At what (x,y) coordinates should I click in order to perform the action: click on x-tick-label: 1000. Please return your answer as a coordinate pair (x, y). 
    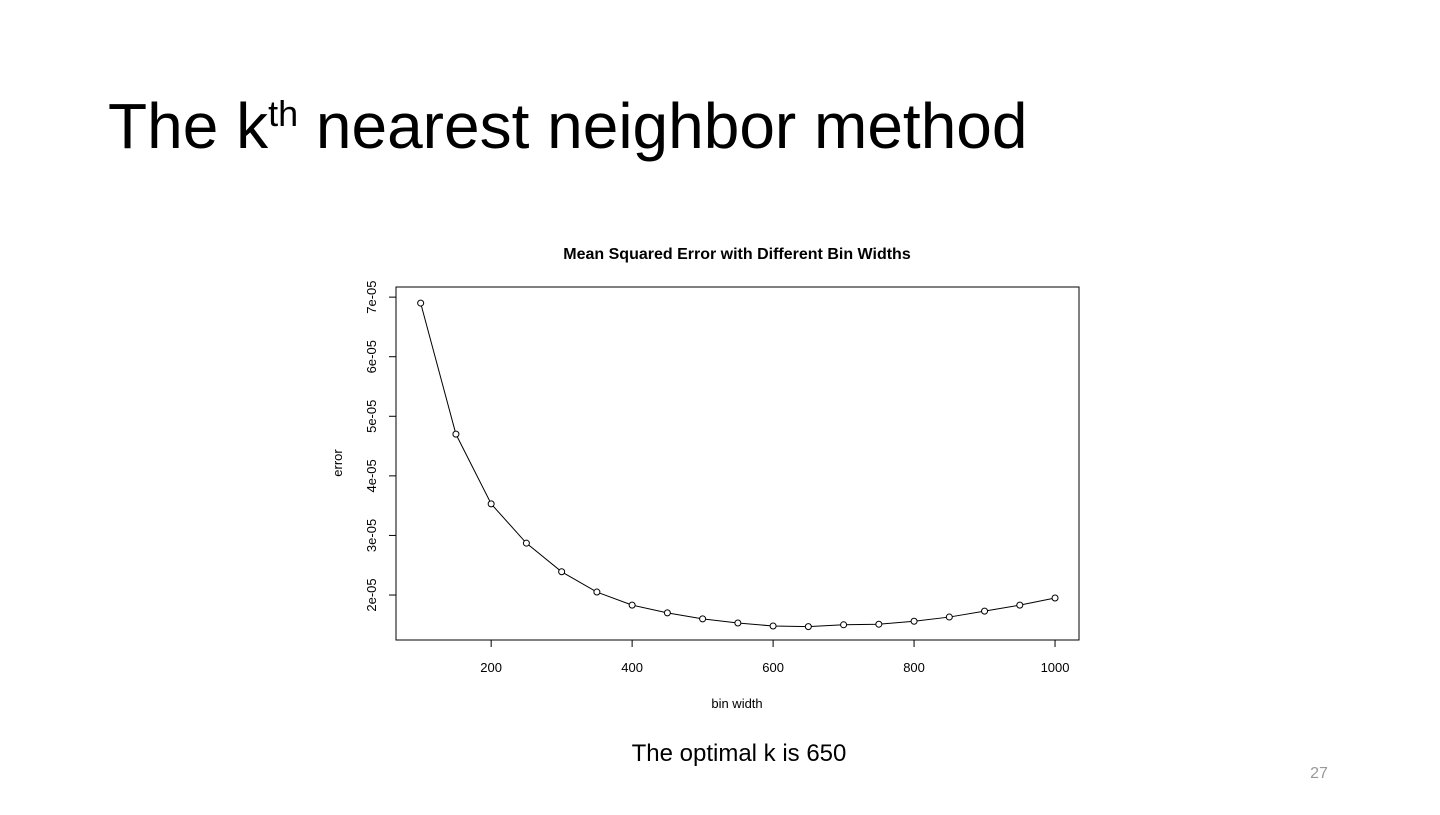
    Looking at the image, I should click on (1055, 667).